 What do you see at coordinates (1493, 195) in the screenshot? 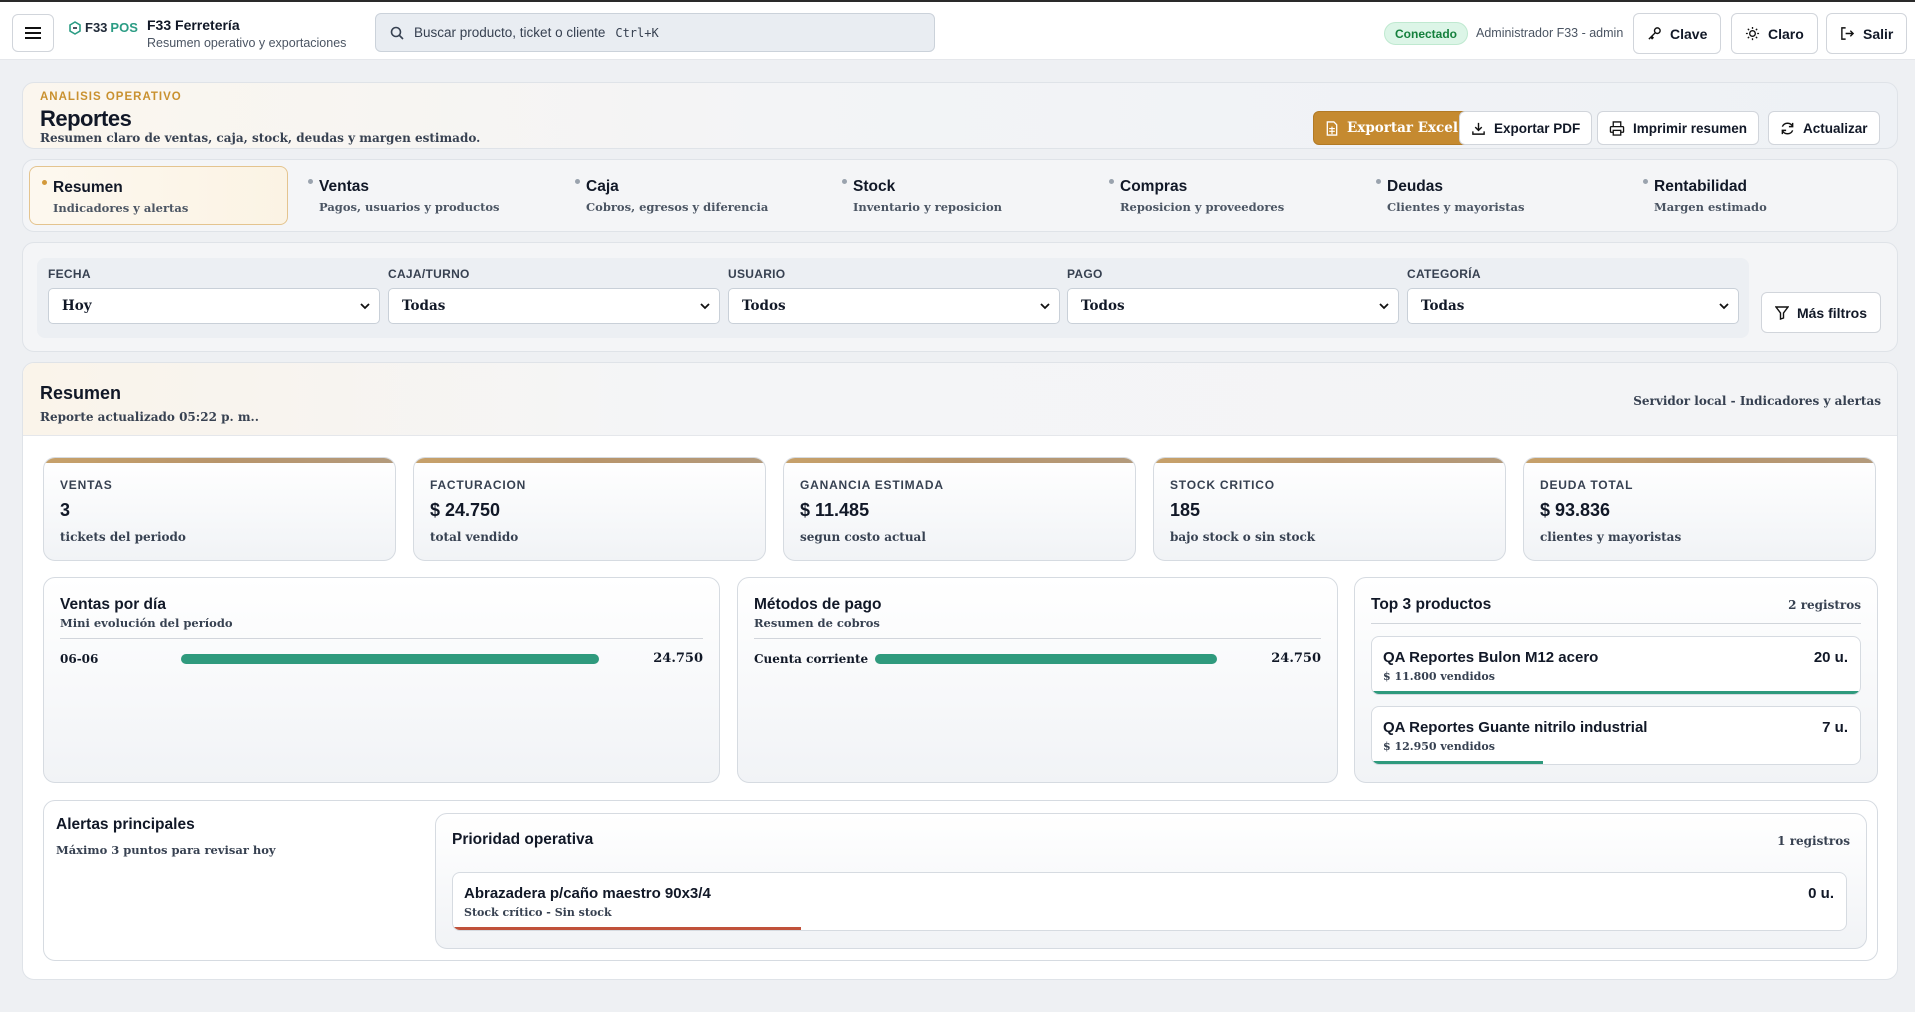
I see `tab-deudas: Deudas Clientes y mayoristas` at bounding box center [1493, 195].